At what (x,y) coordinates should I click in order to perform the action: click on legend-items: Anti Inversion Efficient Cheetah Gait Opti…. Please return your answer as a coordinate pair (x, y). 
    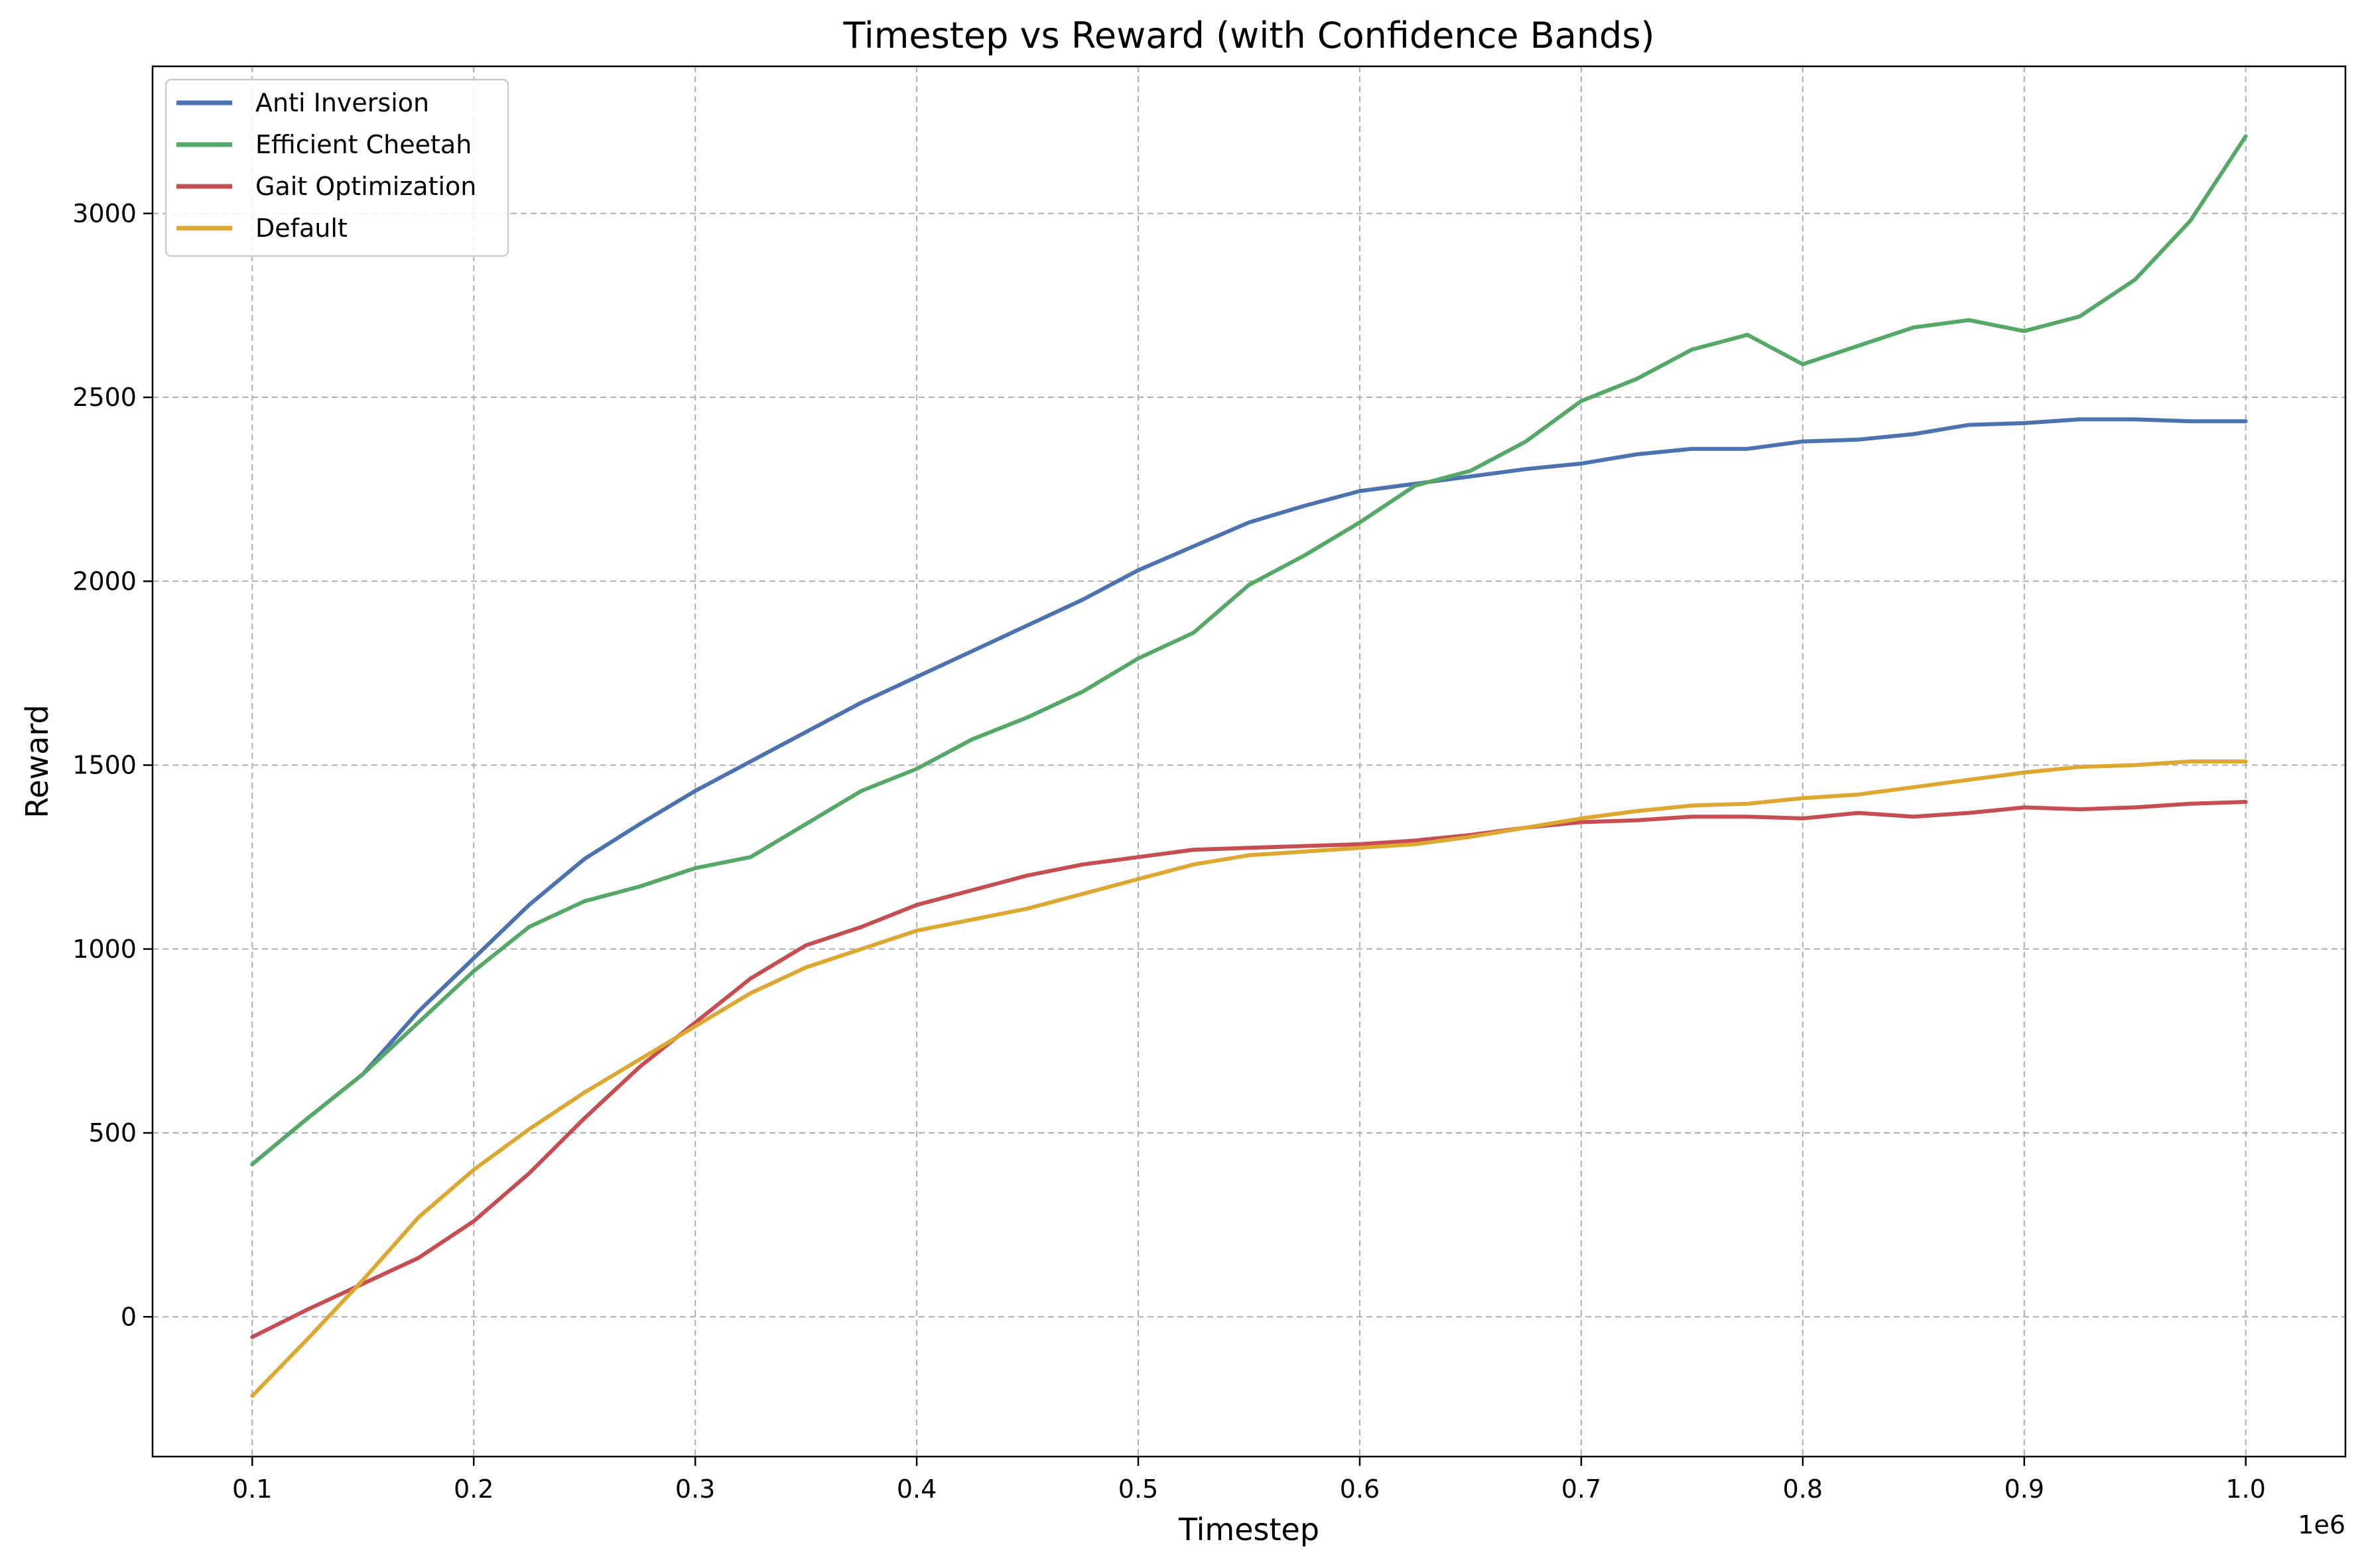
    Looking at the image, I should click on (326, 165).